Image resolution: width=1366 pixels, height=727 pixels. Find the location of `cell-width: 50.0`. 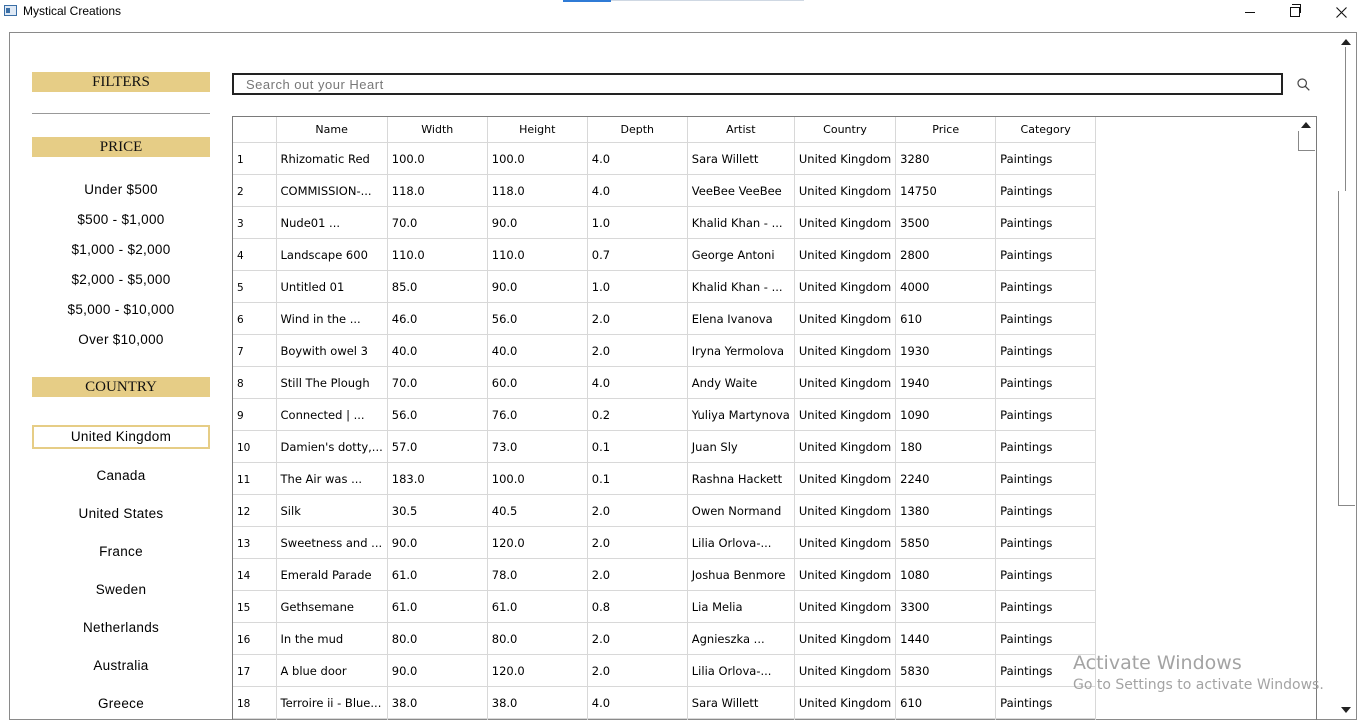

cell-width: 50.0 is located at coordinates (437, 719).